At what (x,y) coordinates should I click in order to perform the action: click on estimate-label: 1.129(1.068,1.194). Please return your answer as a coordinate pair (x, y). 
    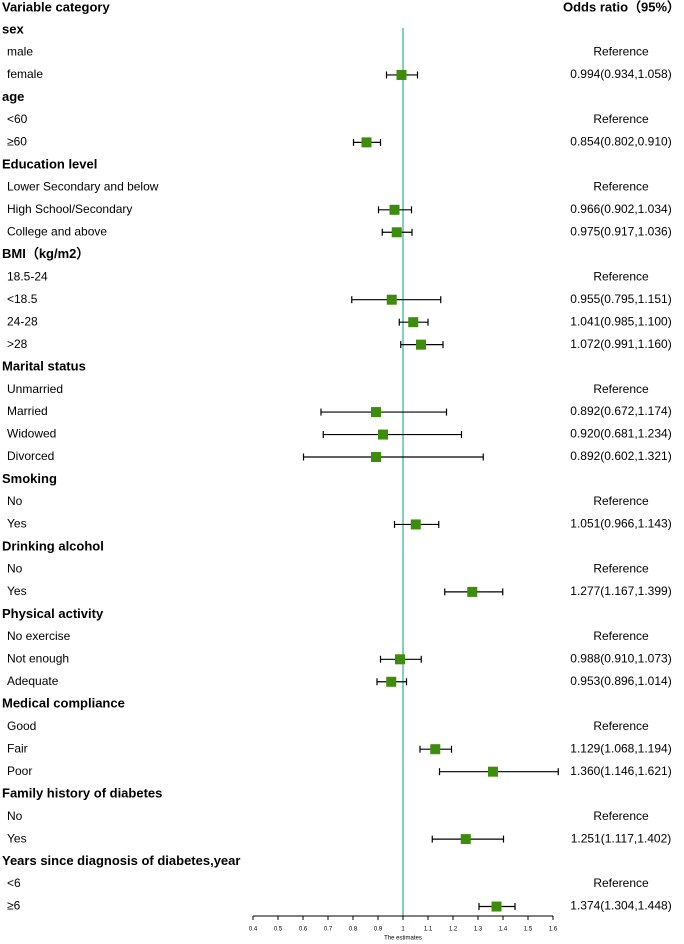
    Looking at the image, I should click on (620, 748).